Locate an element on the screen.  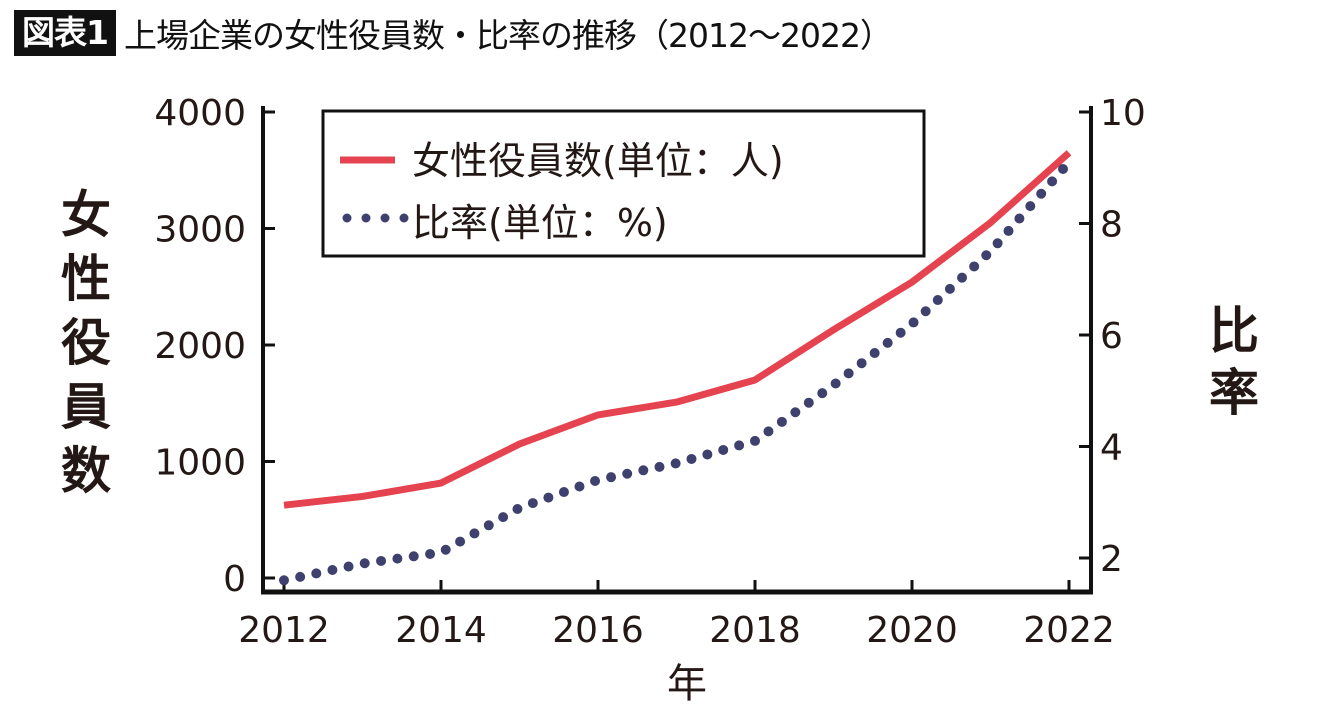
title-text: 上場企業の女性役員数・比率の推移（2012〜2022） is located at coordinates (508, 35).